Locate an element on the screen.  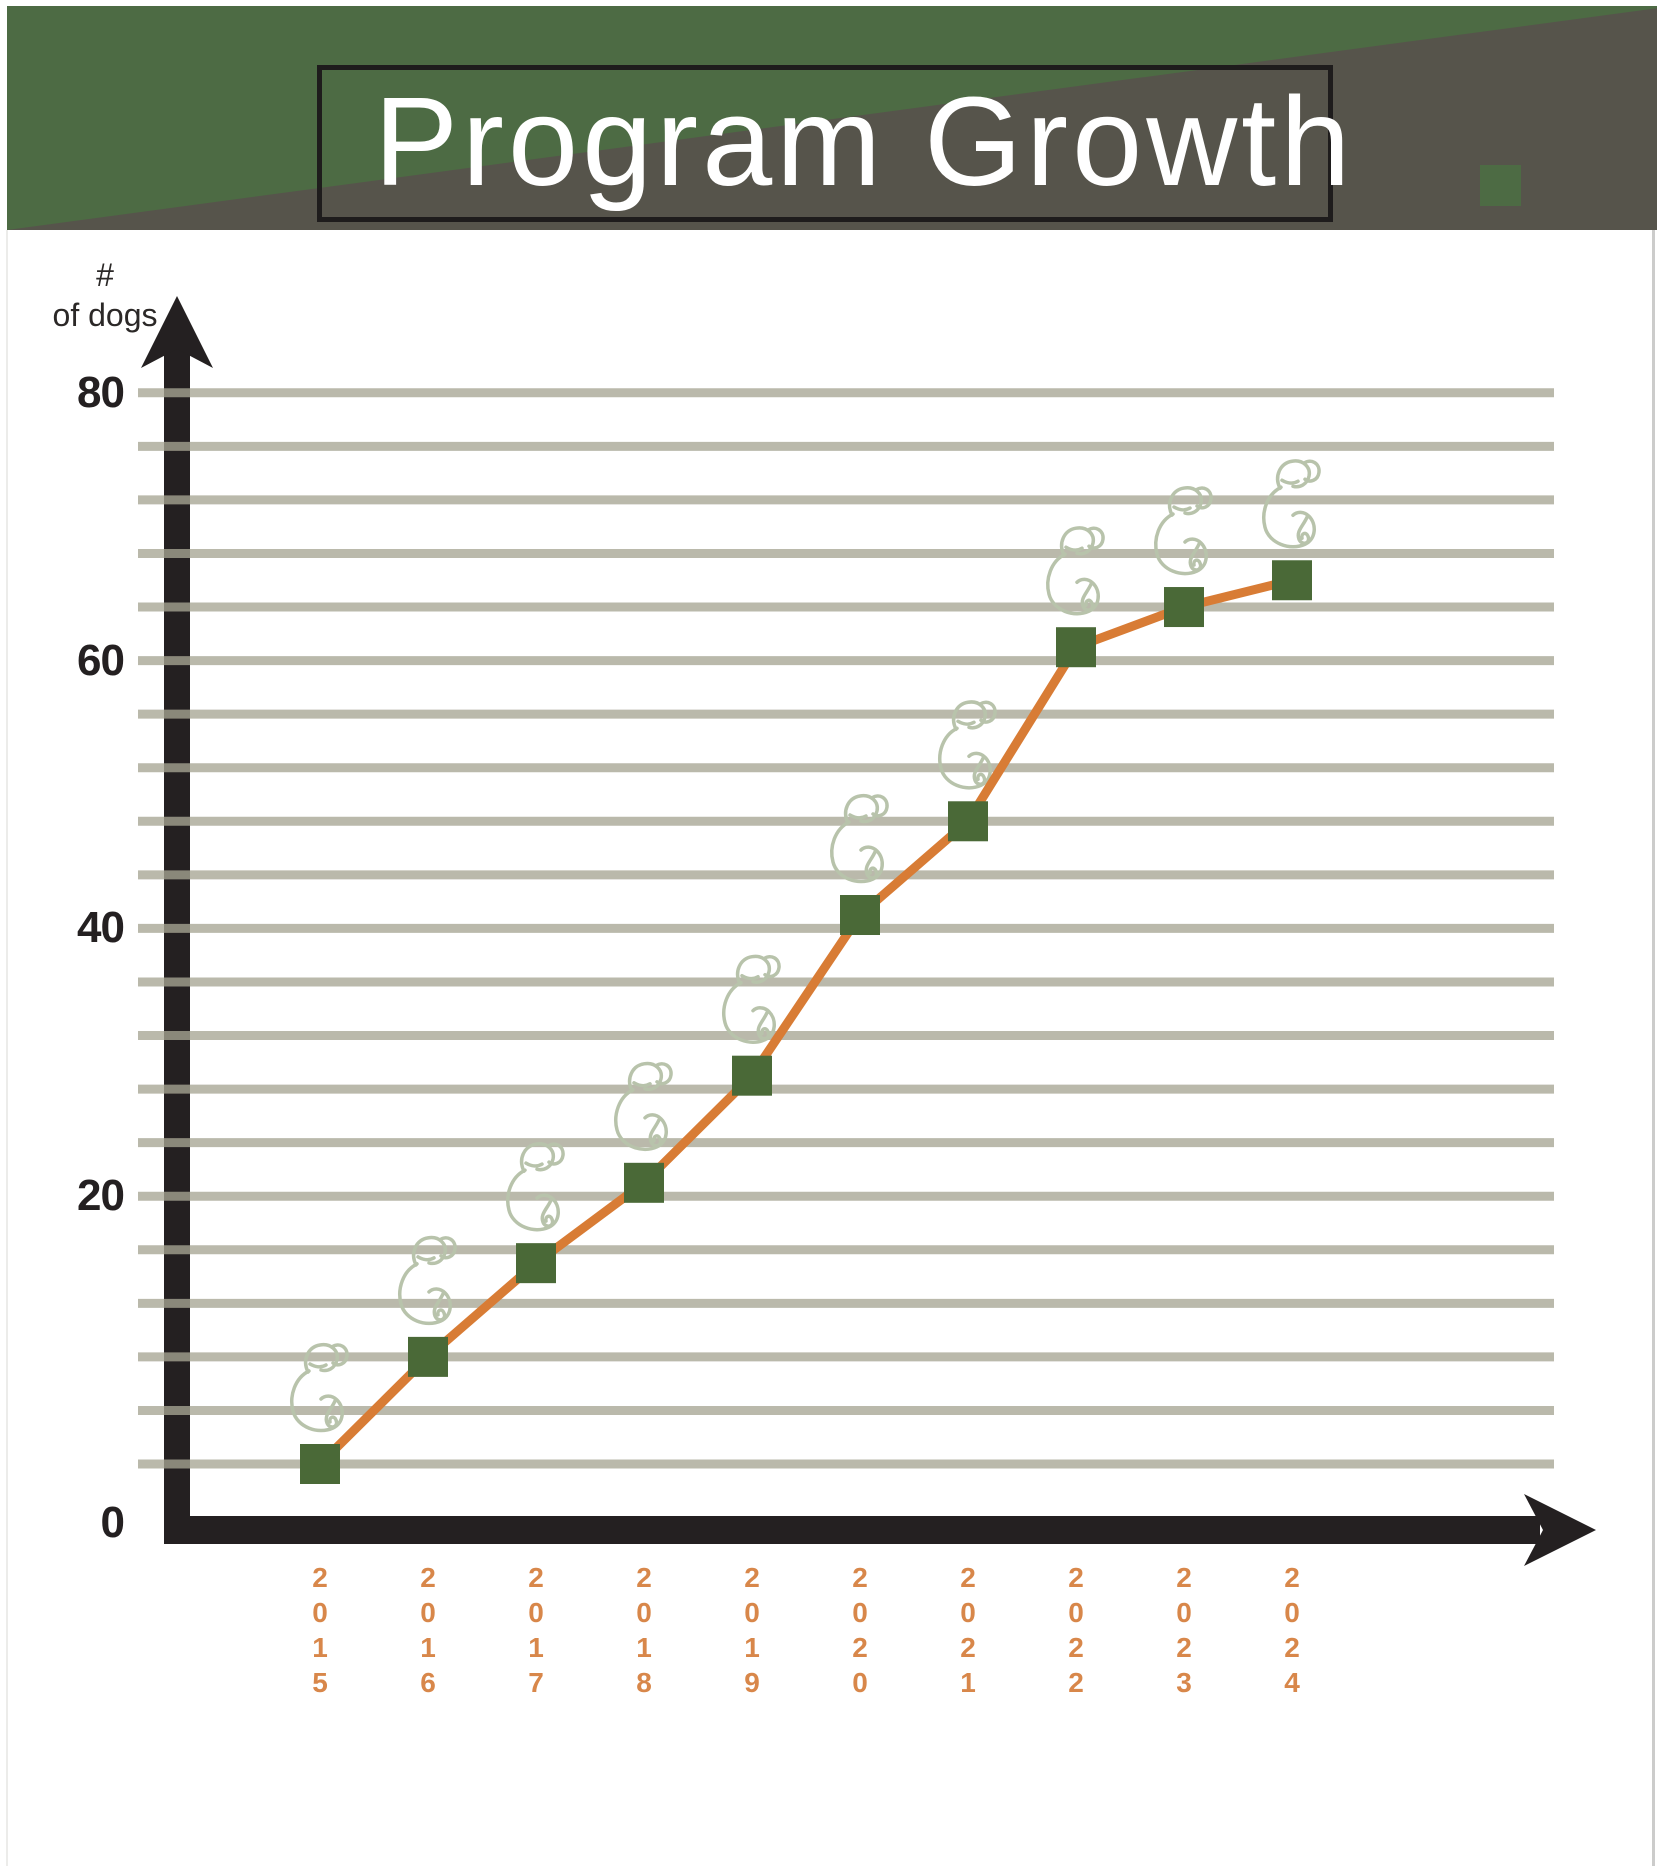
data-point-2023 is located at coordinates (1184, 607).